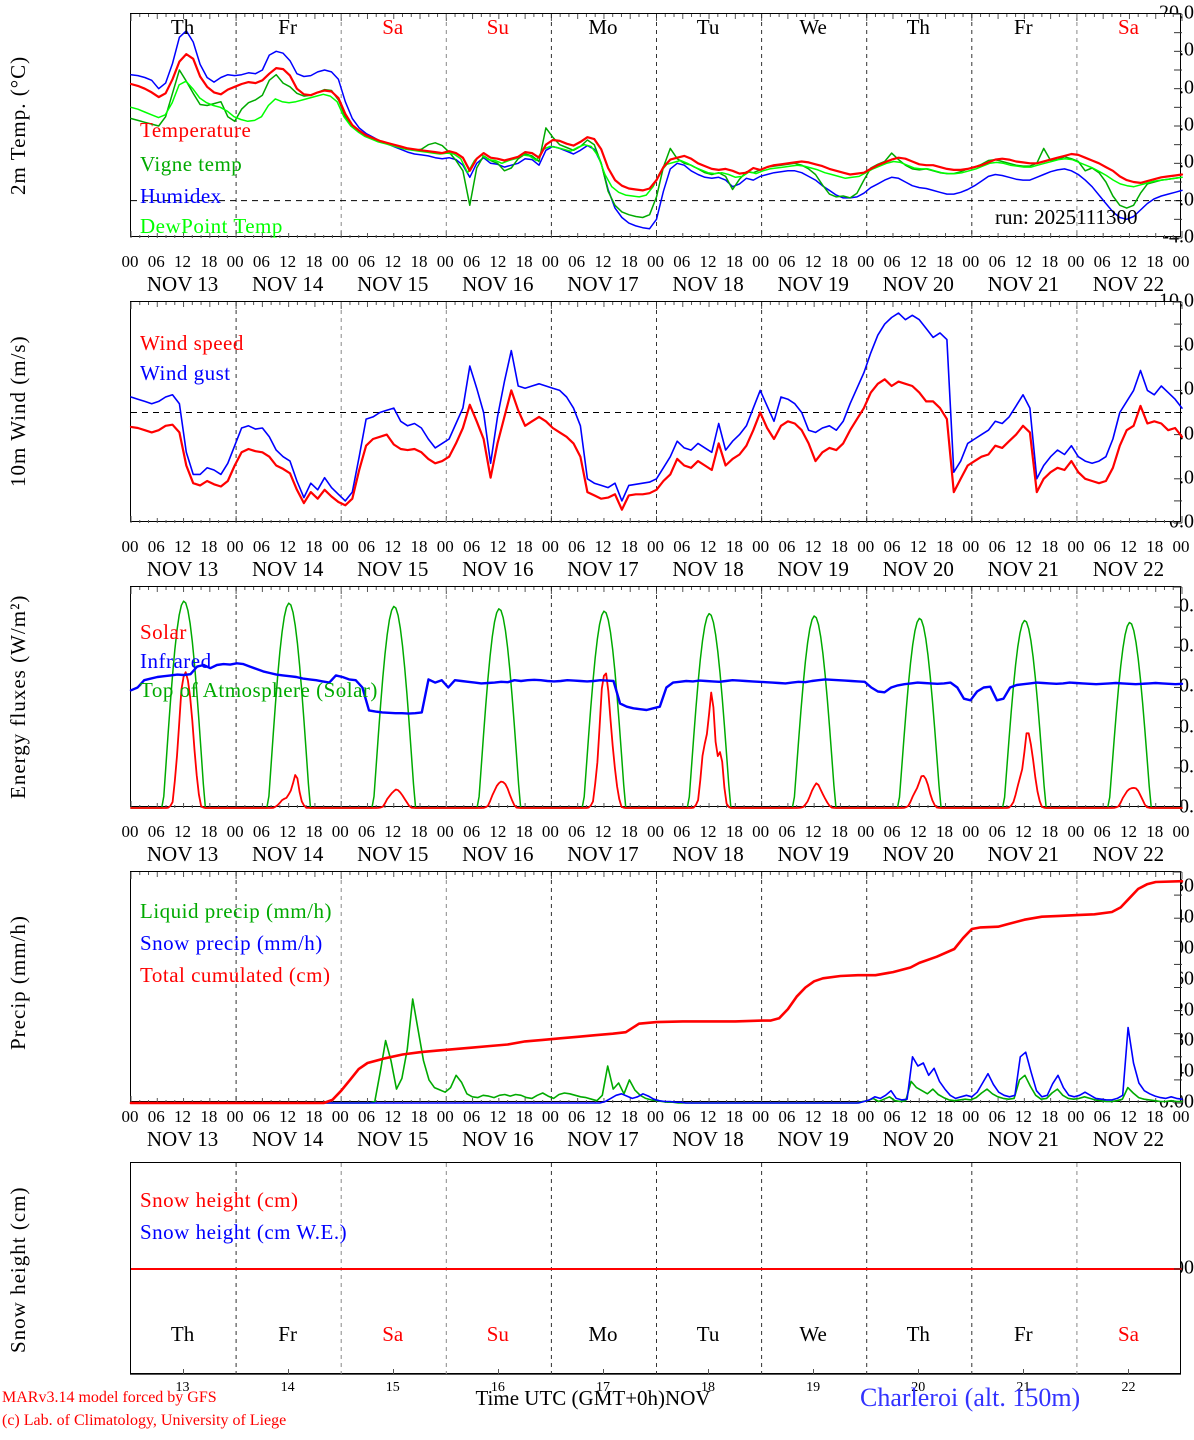 The width and height of the screenshot is (1194, 1440). What do you see at coordinates (231, 943) in the screenshot?
I see `legend-snow-precip: Snow precip (mm/h)` at bounding box center [231, 943].